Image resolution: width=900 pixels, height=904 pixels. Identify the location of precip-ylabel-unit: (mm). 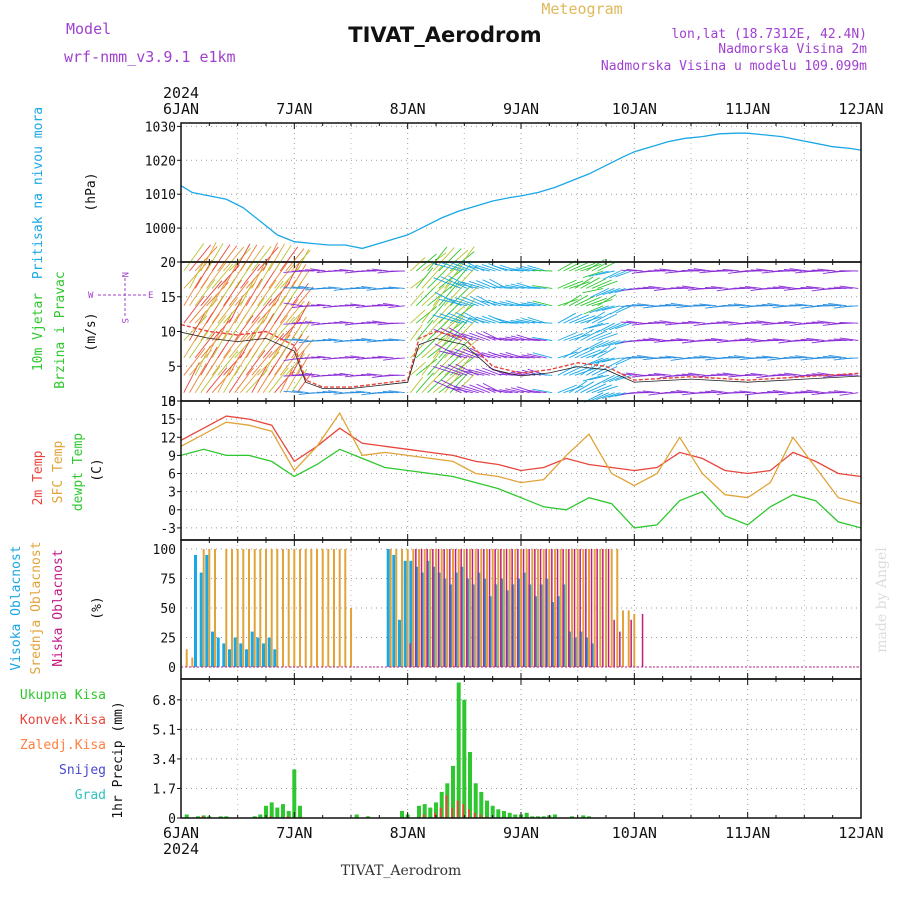
(118, 716).